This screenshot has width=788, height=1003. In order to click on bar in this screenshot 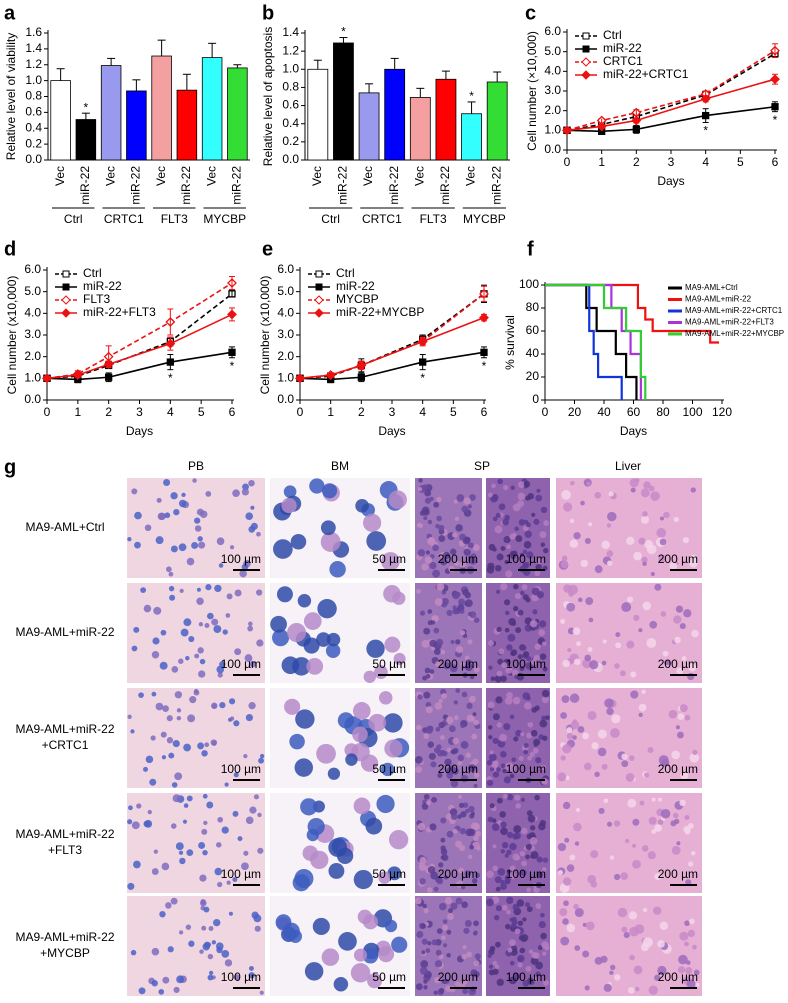, I will do `click(212, 109)`.